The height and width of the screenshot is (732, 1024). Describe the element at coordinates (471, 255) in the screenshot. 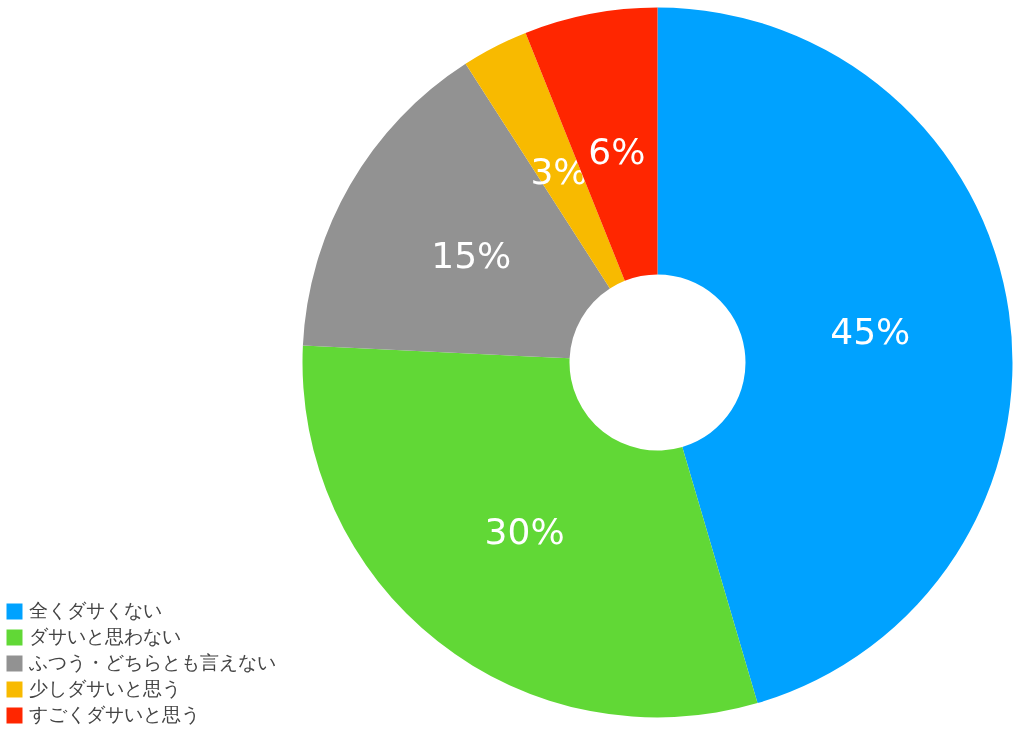

I see `data-label: 15%` at that location.